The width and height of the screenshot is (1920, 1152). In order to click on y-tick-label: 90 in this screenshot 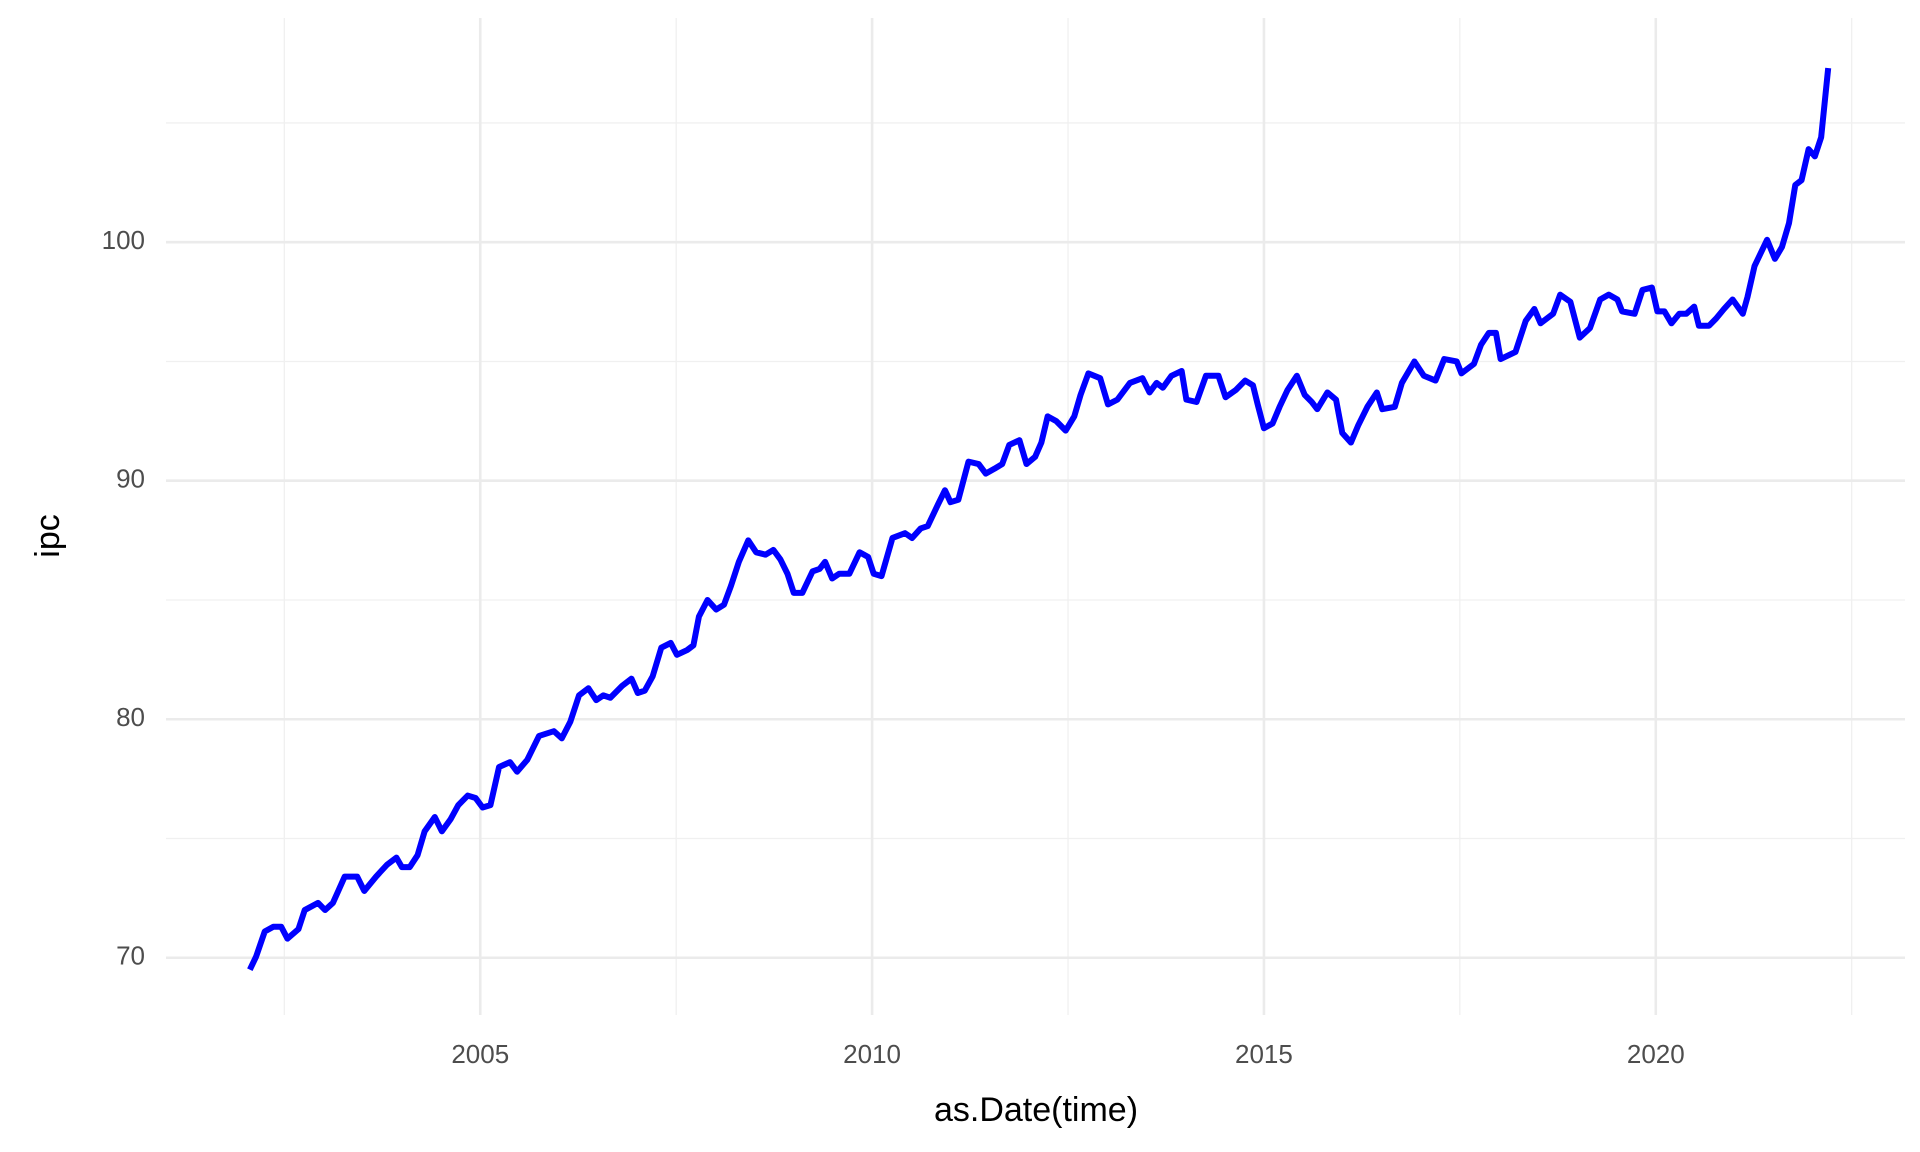, I will do `click(130, 479)`.